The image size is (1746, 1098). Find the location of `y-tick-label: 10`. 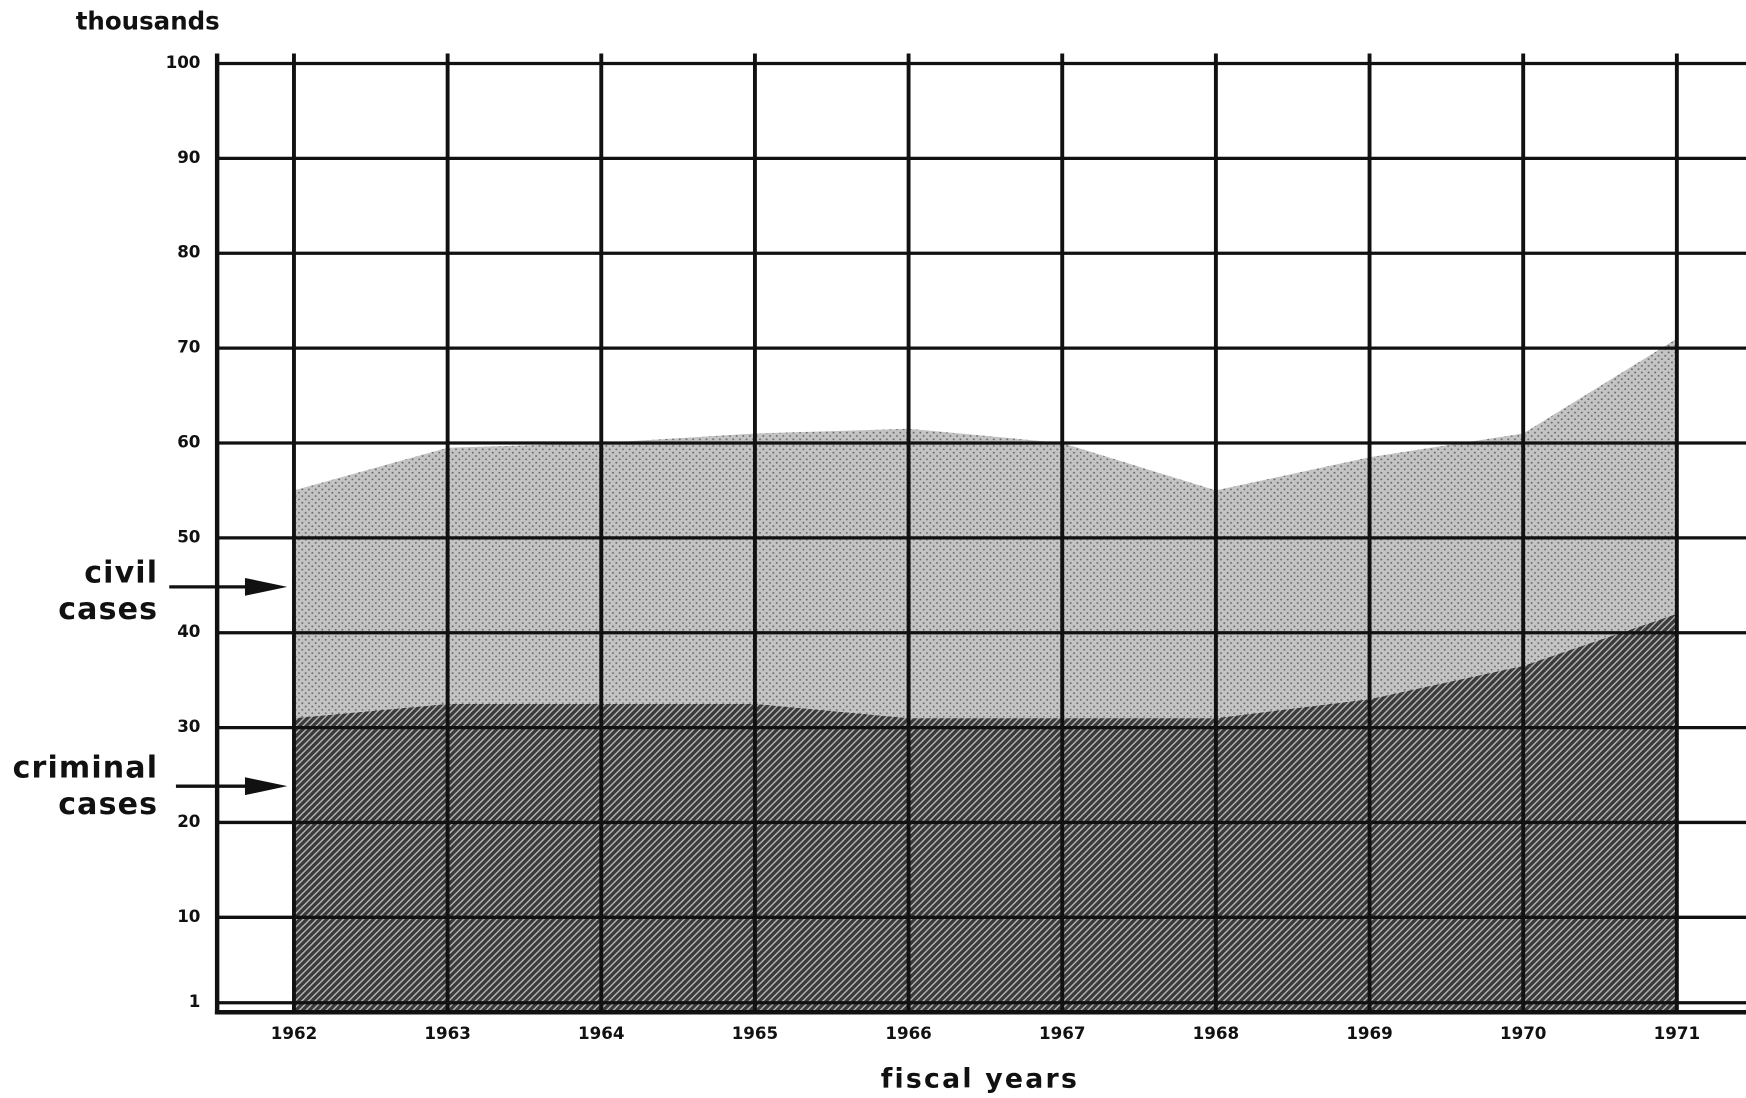

y-tick-label: 10 is located at coordinates (188, 916).